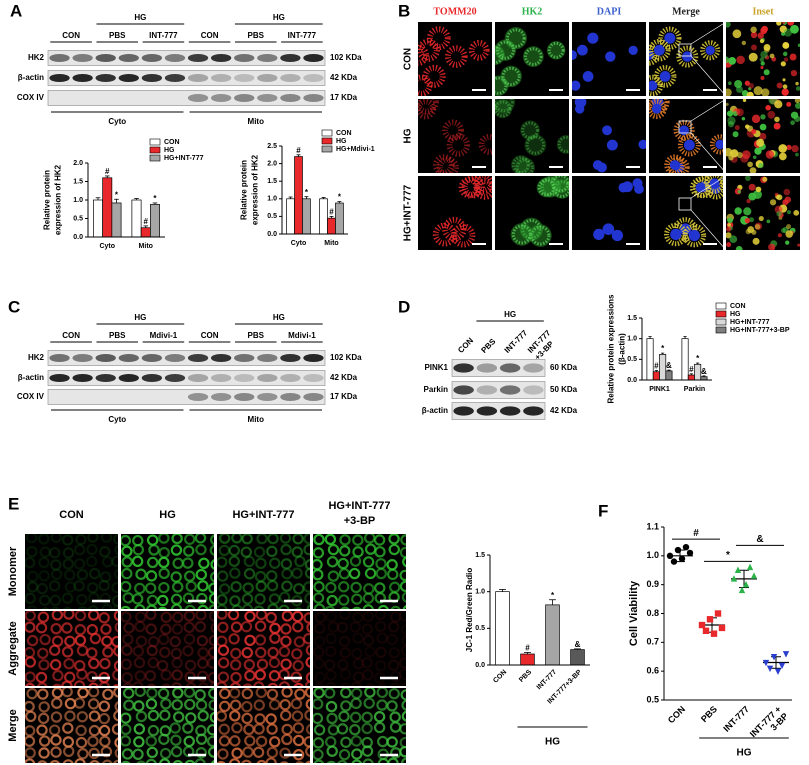 This screenshot has width=809, height=765. Describe the element at coordinates (167, 515) in the screenshot. I see `column-header: HG` at that location.